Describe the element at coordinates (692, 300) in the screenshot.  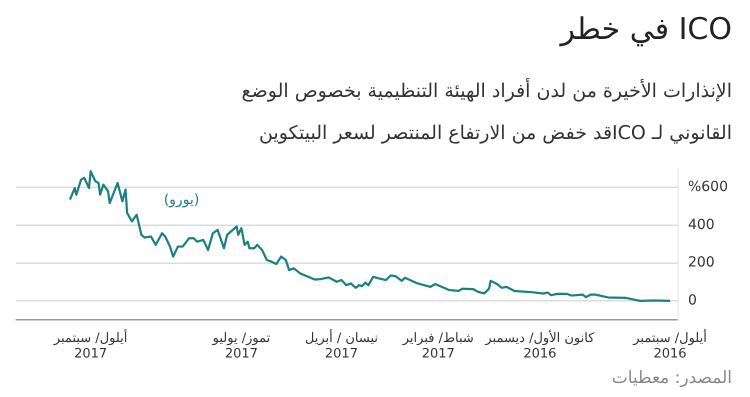
I see `y-tick-label: 0` at that location.